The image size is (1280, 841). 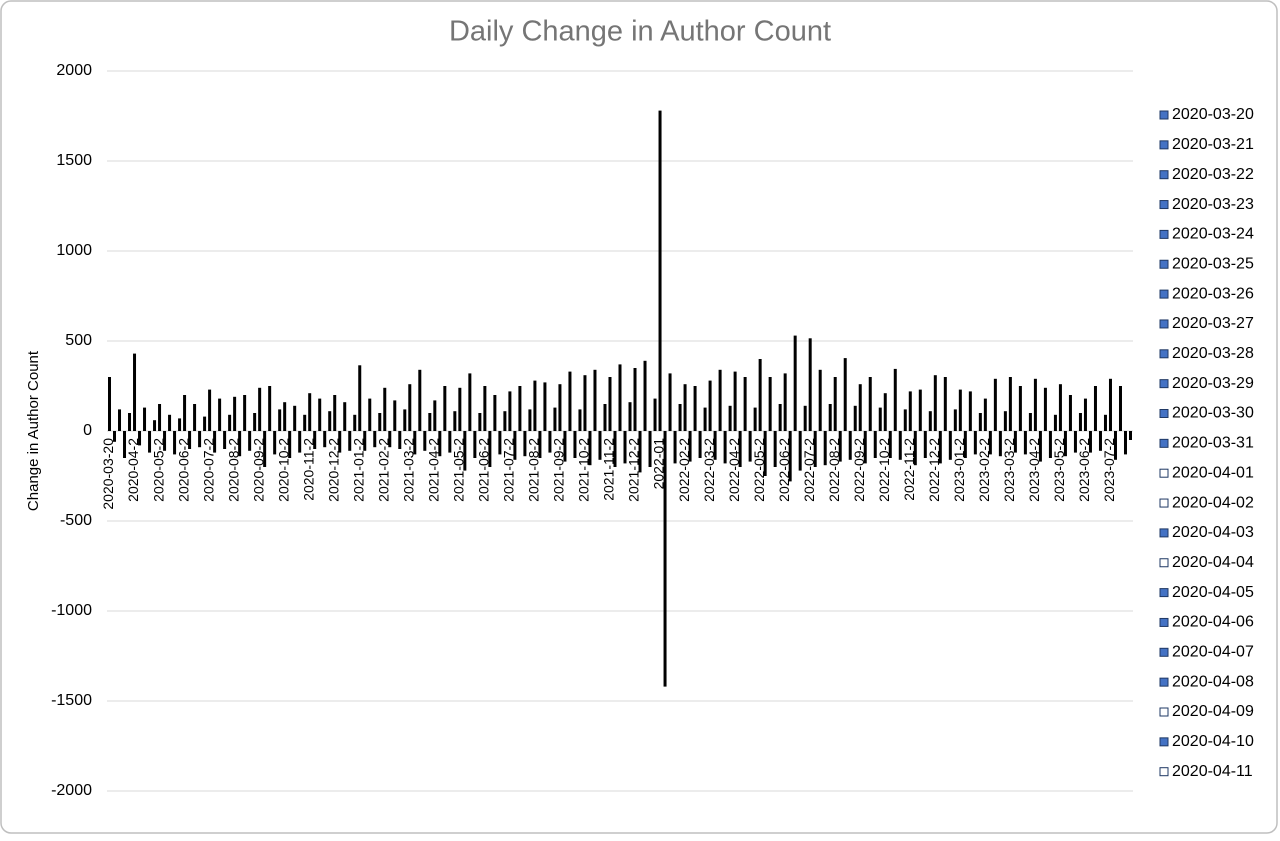 I want to click on legend-label: 2020-03-29, so click(x=1213, y=383).